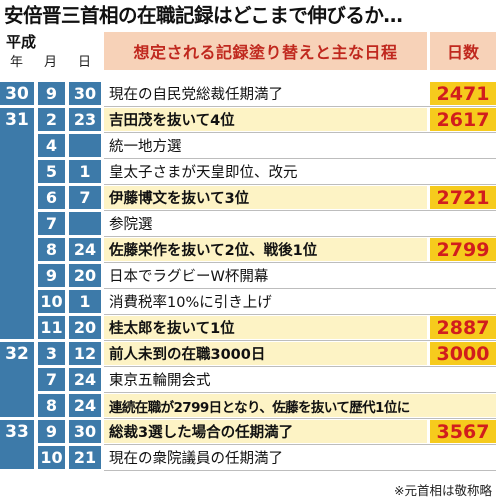  What do you see at coordinates (51, 197) in the screenshot?
I see `month-cell: 6` at bounding box center [51, 197].